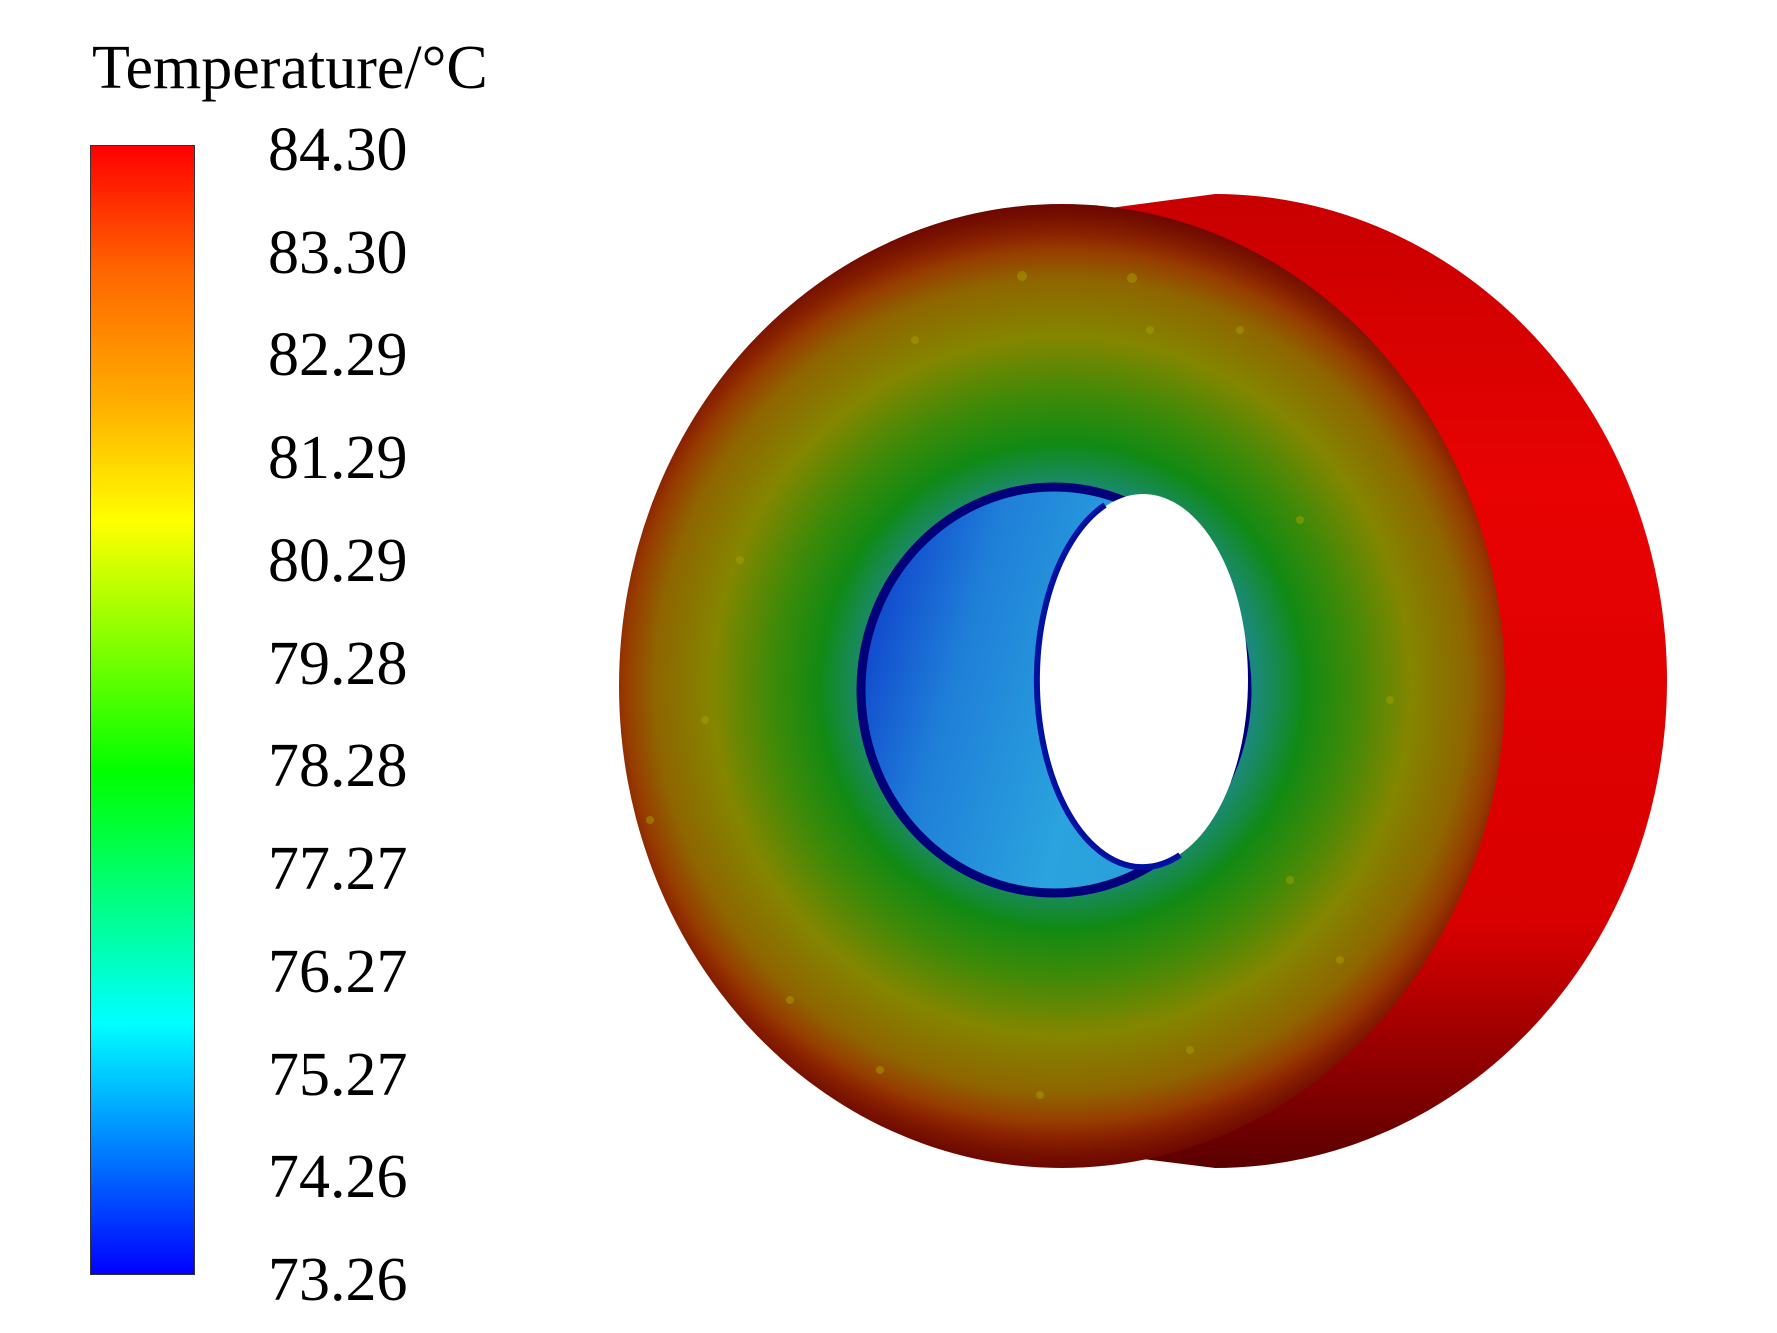 The height and width of the screenshot is (1333, 1777). What do you see at coordinates (338, 1074) in the screenshot?
I see `colorbar-tick-label: 75.27` at bounding box center [338, 1074].